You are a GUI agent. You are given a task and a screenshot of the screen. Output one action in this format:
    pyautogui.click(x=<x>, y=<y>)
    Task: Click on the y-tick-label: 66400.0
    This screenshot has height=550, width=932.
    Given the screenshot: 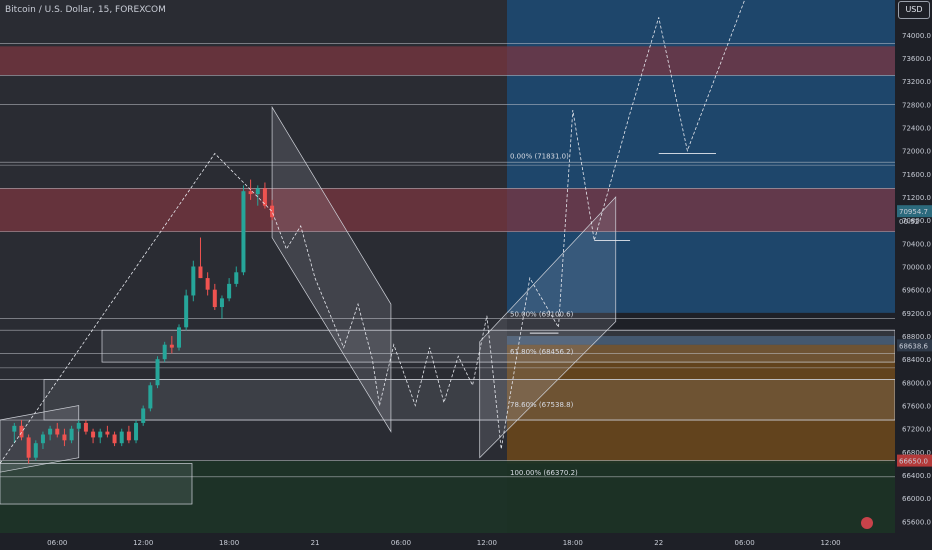 What is the action you would take?
    pyautogui.click(x=916, y=476)
    